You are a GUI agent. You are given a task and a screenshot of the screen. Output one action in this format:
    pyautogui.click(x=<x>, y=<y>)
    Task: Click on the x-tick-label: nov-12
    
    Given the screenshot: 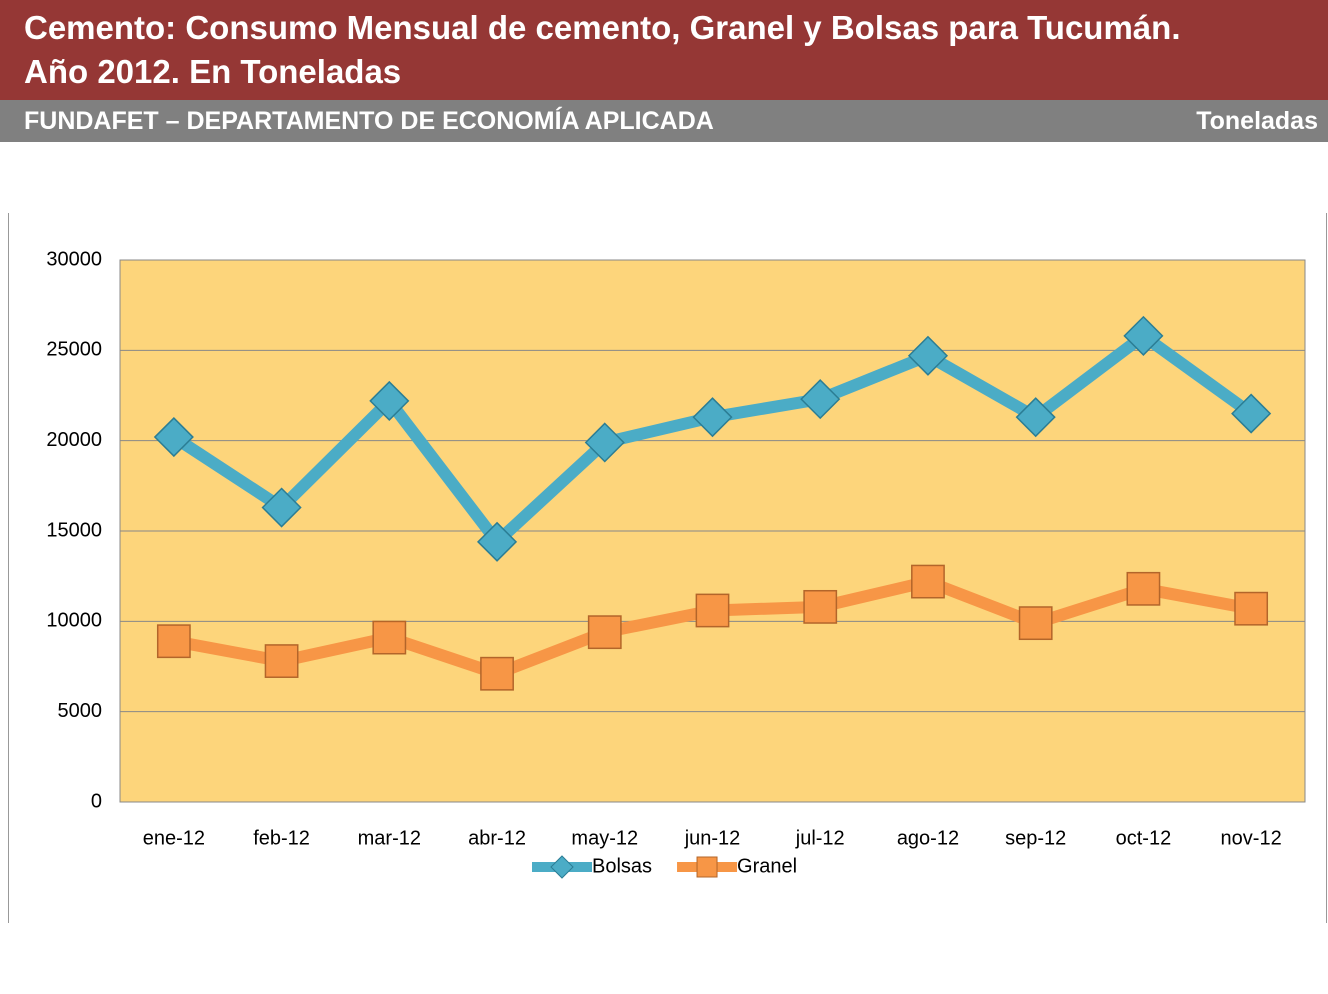 What is the action you would take?
    pyautogui.click(x=1251, y=838)
    